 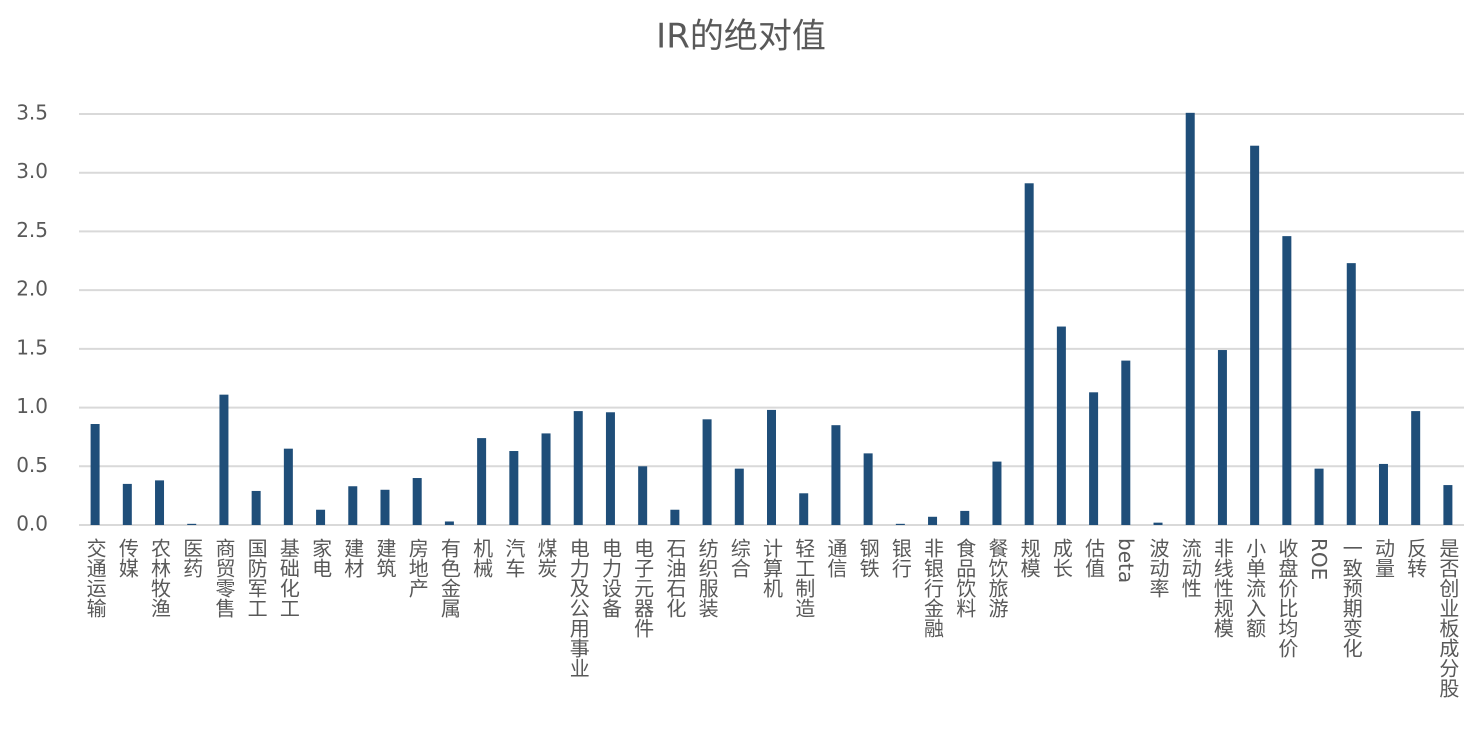 What do you see at coordinates (707, 578) in the screenshot?
I see `x-tick-label: 纺织服装` at bounding box center [707, 578].